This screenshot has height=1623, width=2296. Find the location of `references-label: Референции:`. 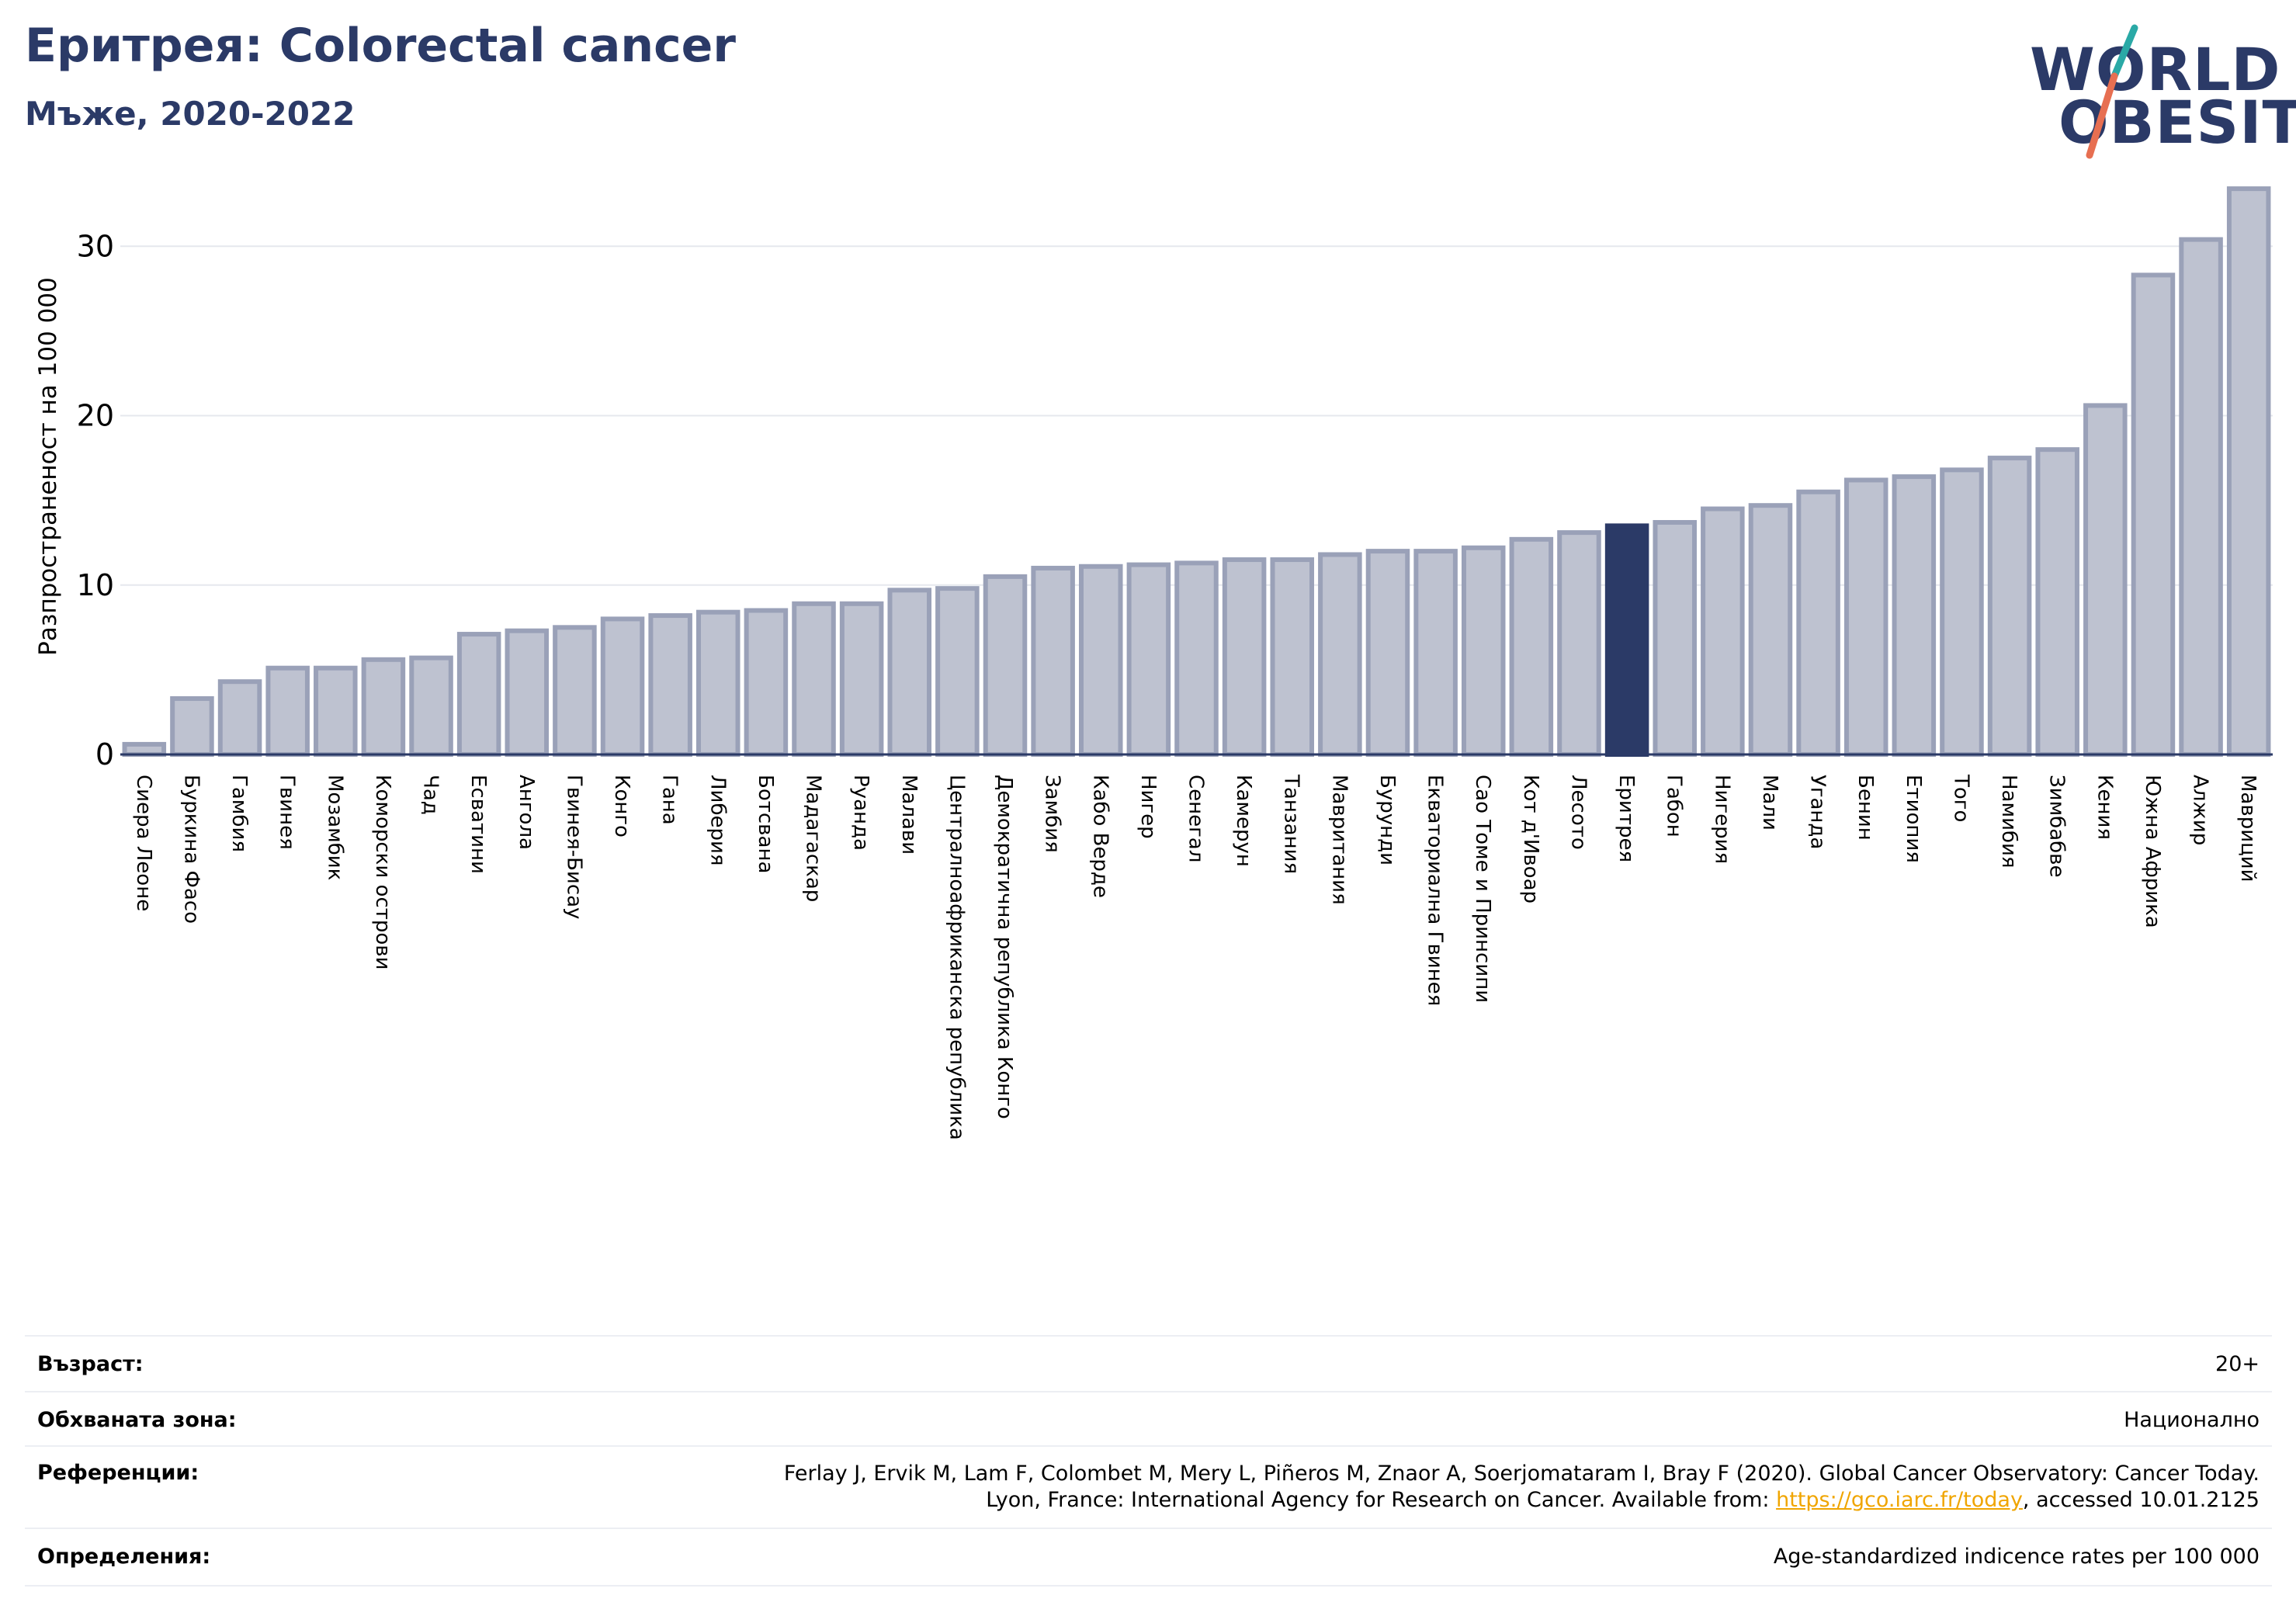

references-label: Референции: is located at coordinates (118, 1473).